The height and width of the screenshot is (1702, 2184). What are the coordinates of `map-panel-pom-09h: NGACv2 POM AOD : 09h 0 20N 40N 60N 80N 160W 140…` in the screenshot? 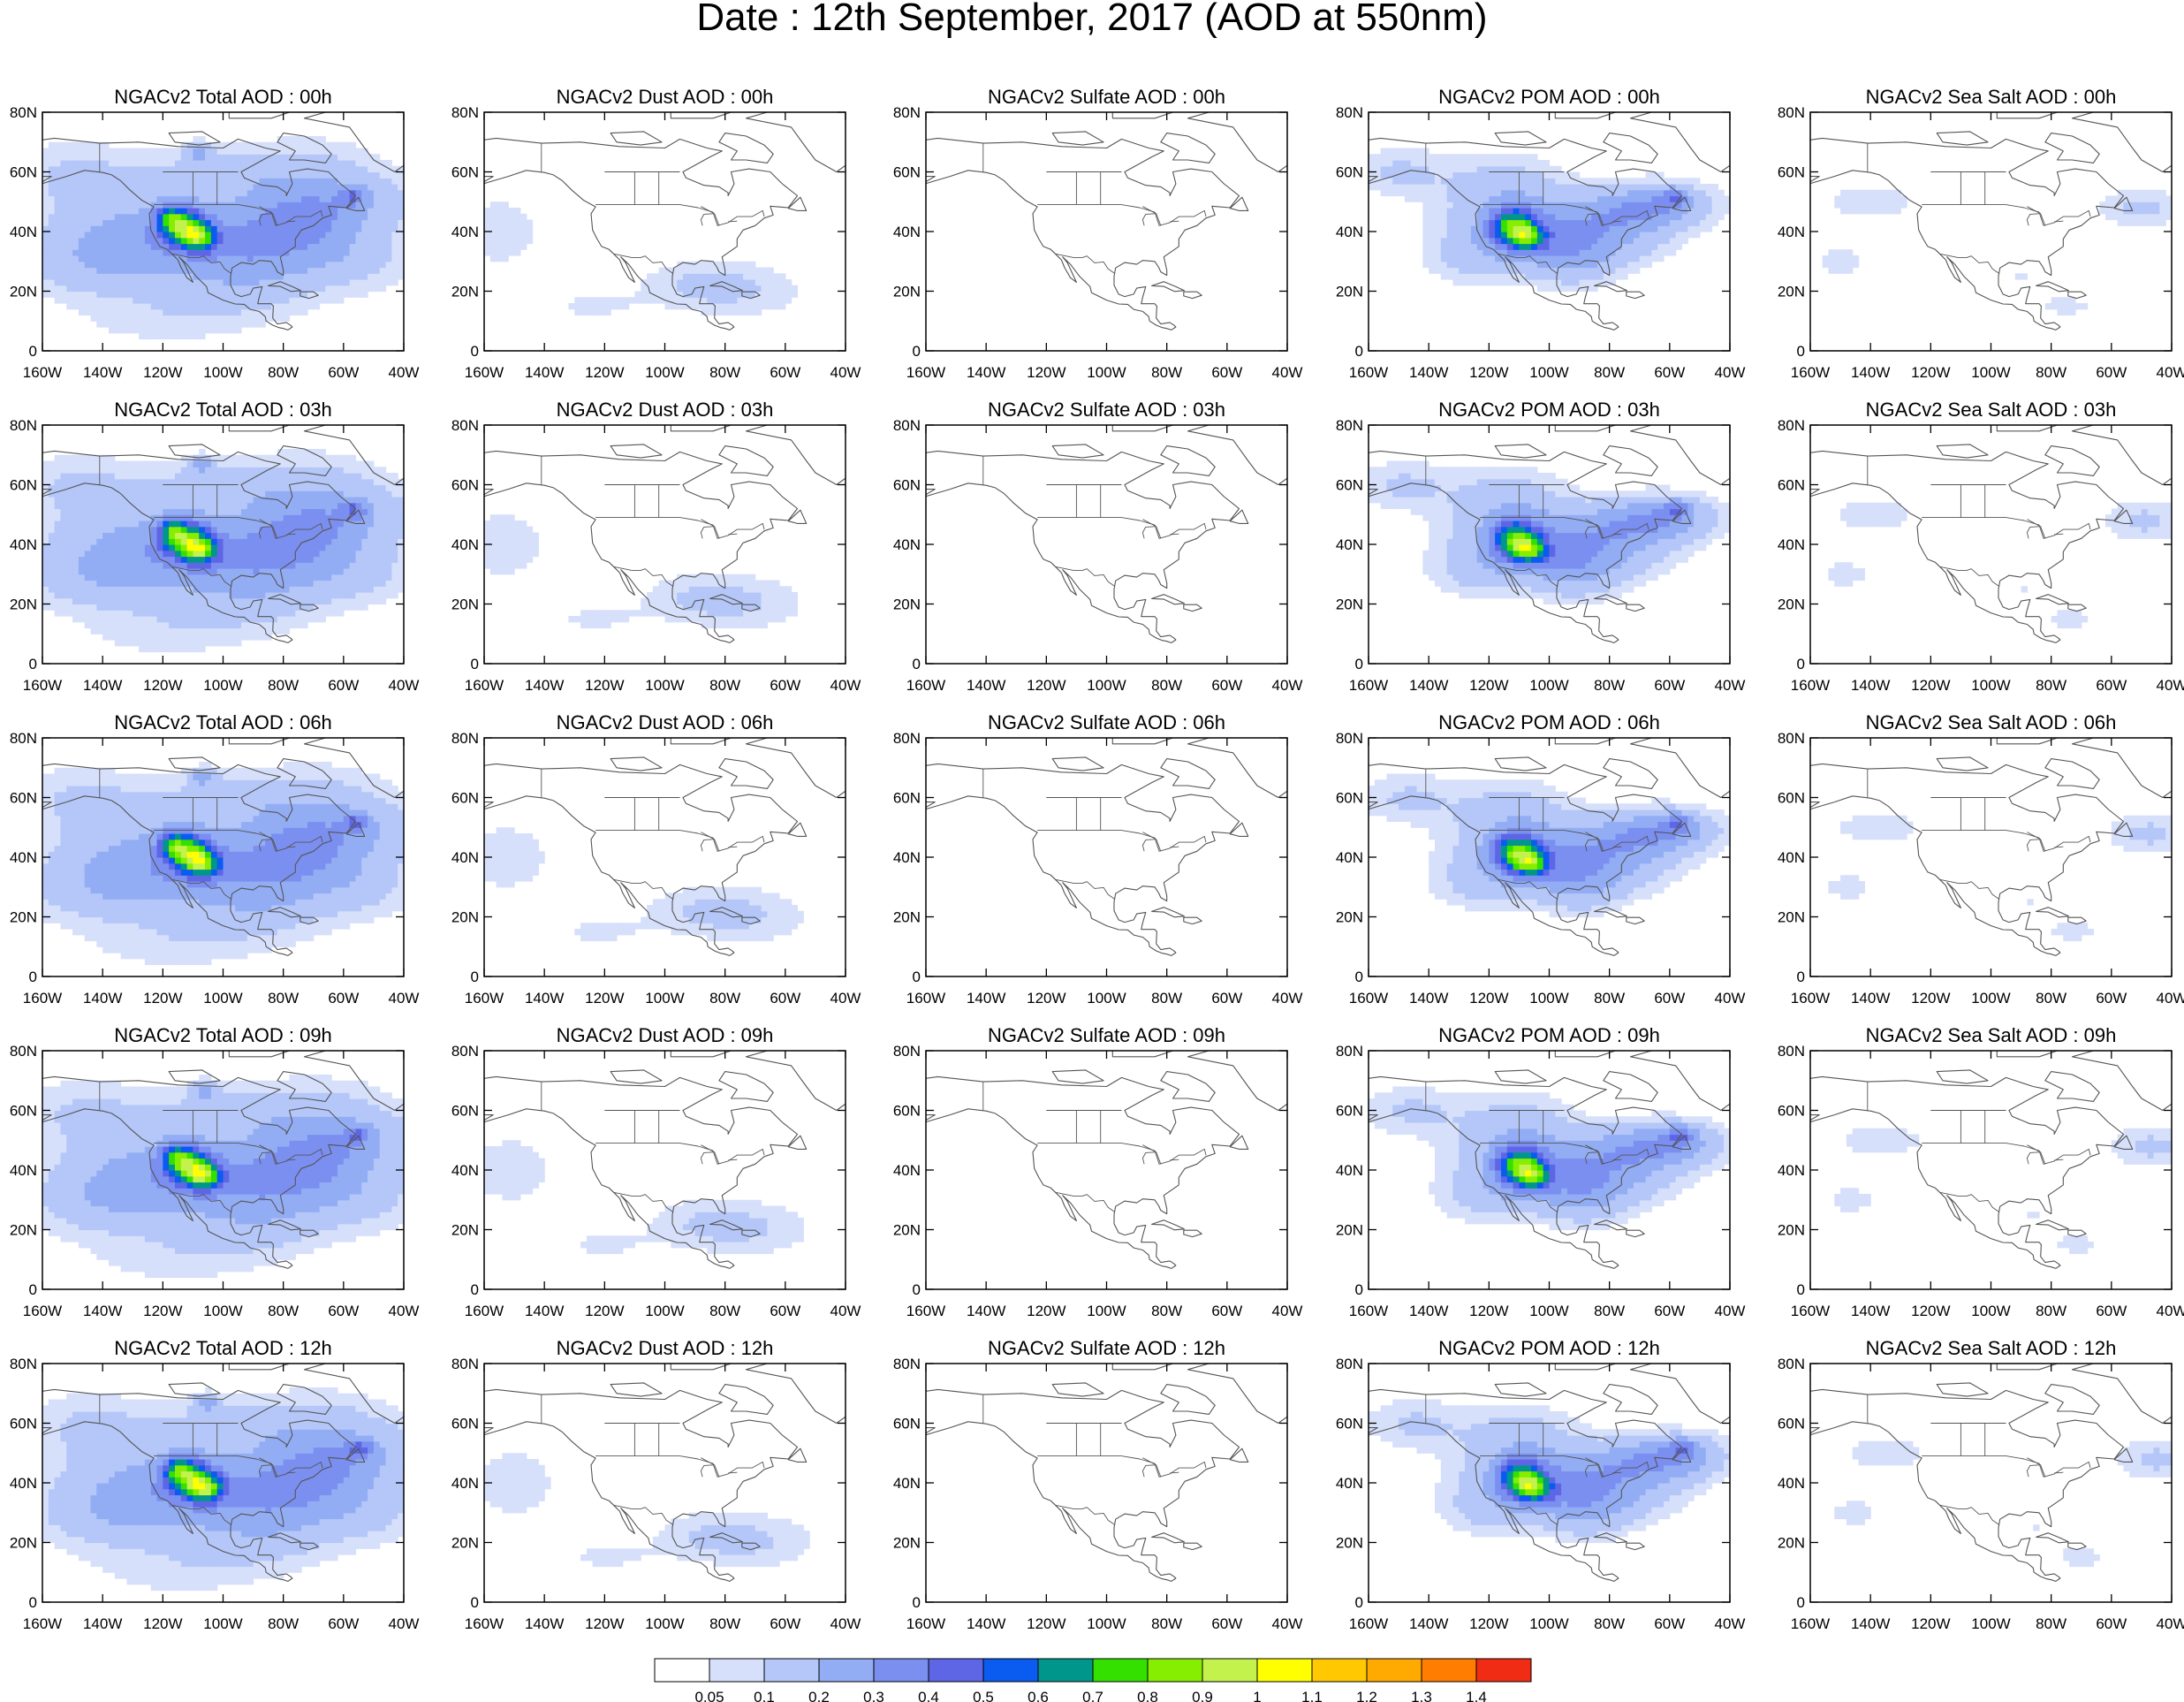 It's located at (1541, 1171).